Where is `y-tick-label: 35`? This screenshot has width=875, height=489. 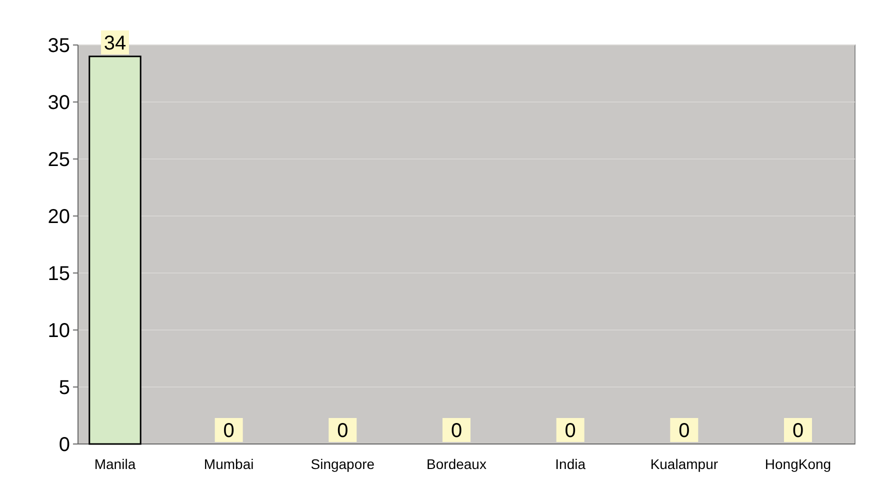 y-tick-label: 35 is located at coordinates (59, 46).